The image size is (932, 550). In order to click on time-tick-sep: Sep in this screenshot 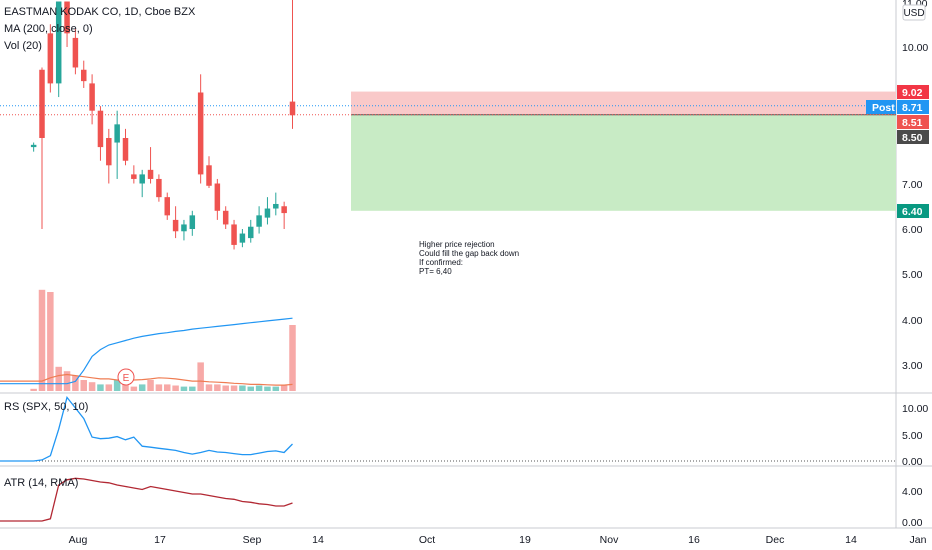, I will do `click(252, 540)`.